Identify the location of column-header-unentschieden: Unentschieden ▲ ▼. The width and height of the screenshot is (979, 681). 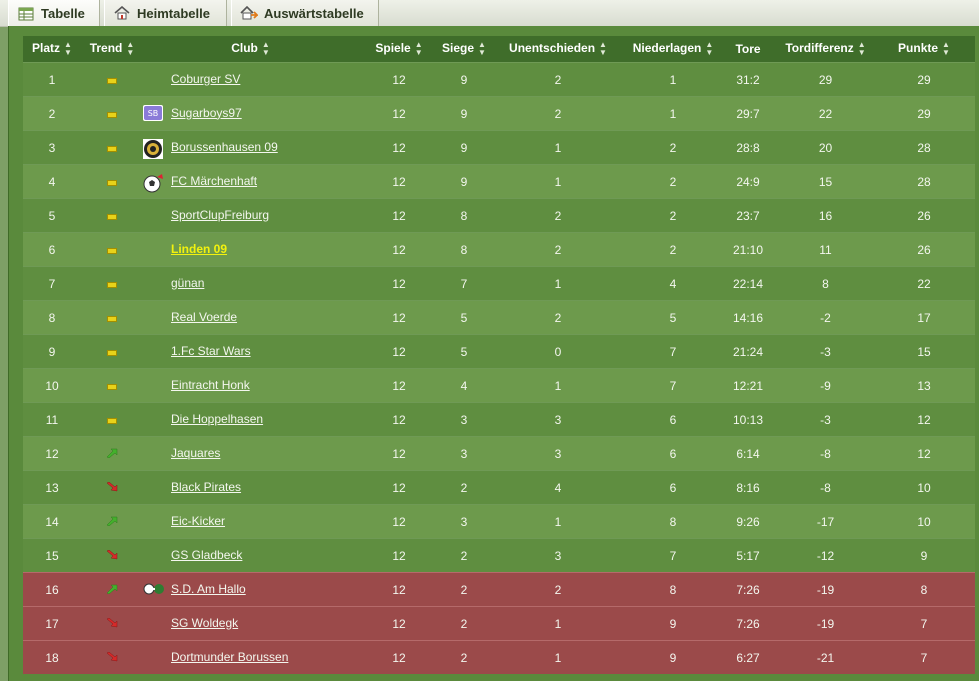
(558, 49).